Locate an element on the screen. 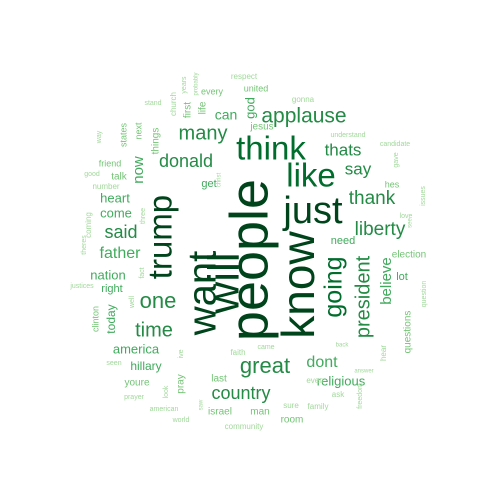 The image size is (504, 504). word-next: next is located at coordinates (138, 131).